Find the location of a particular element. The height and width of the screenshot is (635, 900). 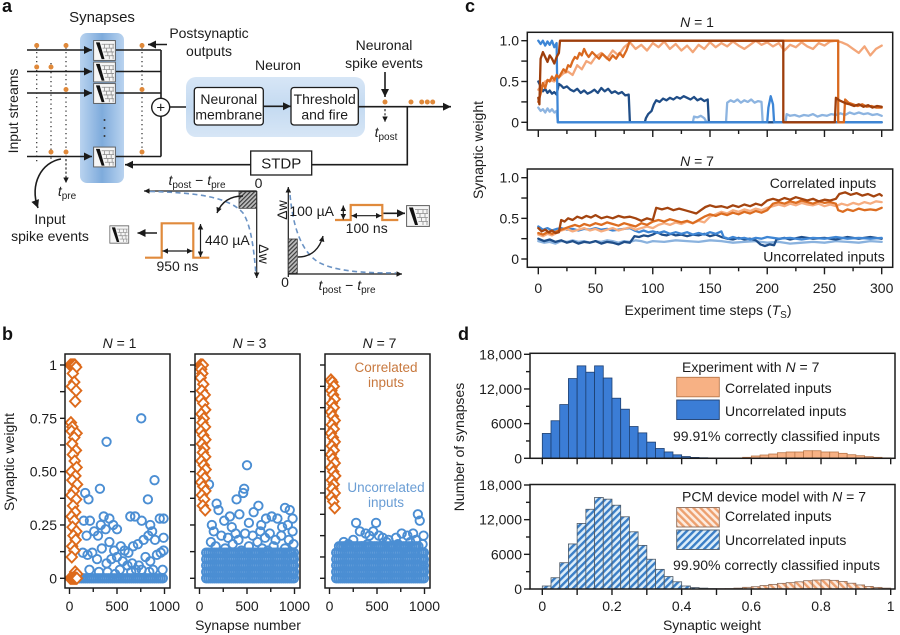

legend-swatch-correlated is located at coordinates (698, 387).